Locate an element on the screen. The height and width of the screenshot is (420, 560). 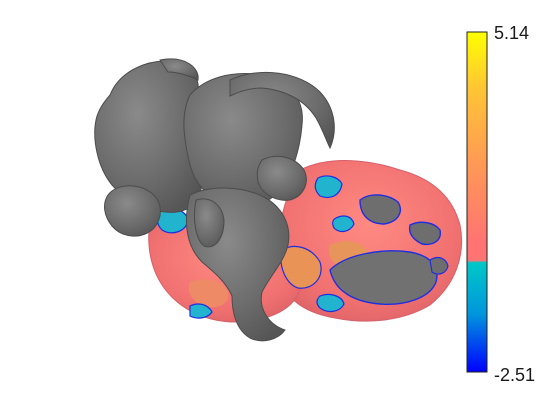
colorbar-min-label: -2.51 is located at coordinates (515, 375).